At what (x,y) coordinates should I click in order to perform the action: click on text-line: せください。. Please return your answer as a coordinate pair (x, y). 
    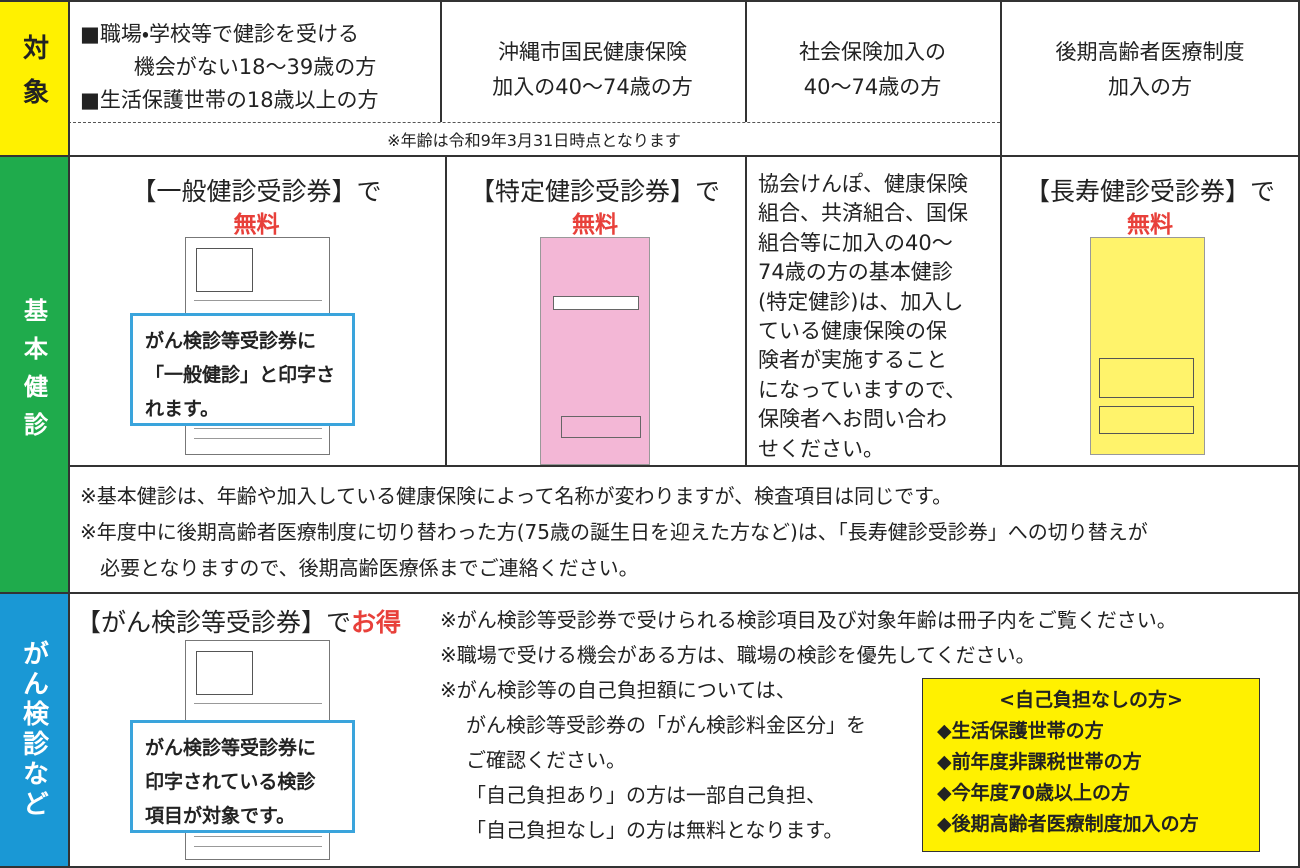
    Looking at the image, I should click on (821, 448).